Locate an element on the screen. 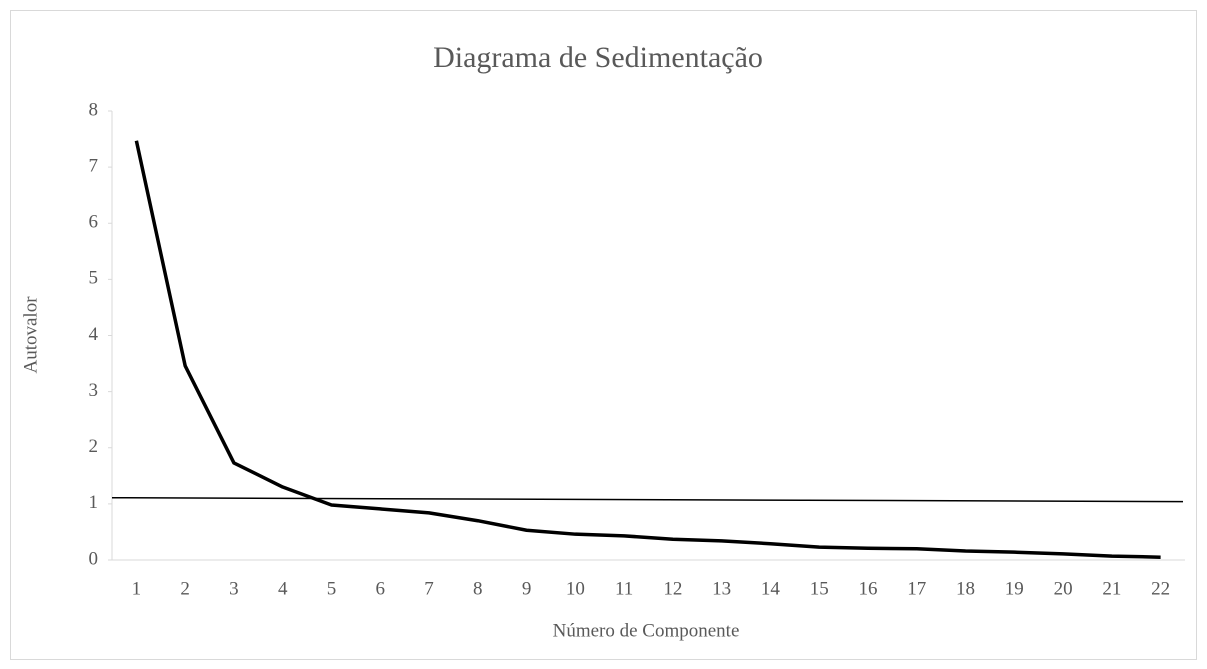 This screenshot has width=1207, height=669. x-tick-label: 4 is located at coordinates (283, 588).